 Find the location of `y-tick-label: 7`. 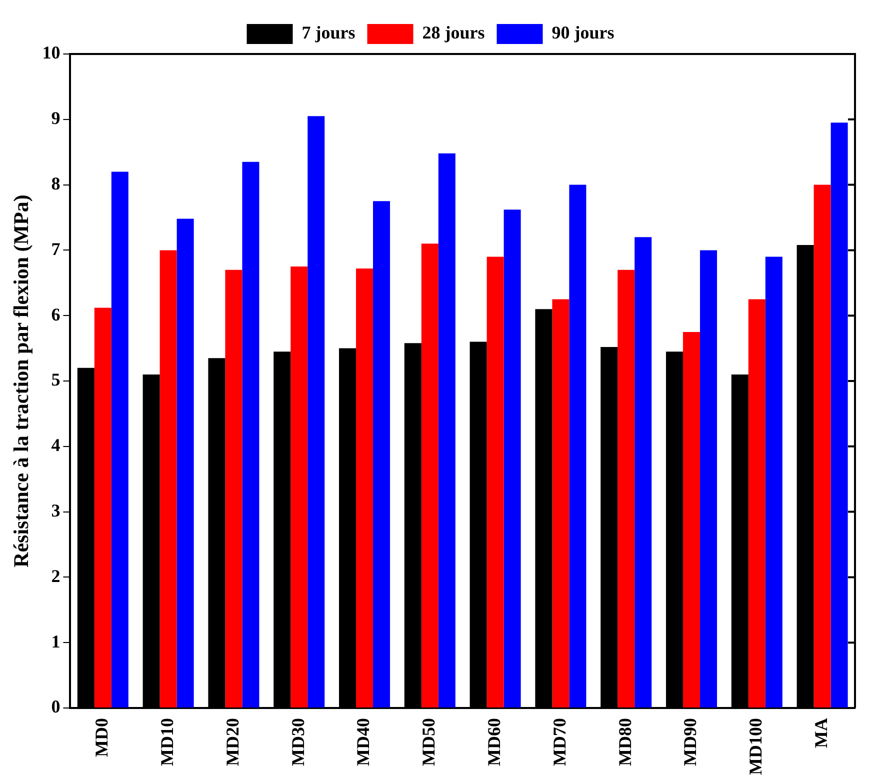

y-tick-label: 7 is located at coordinates (55, 248).